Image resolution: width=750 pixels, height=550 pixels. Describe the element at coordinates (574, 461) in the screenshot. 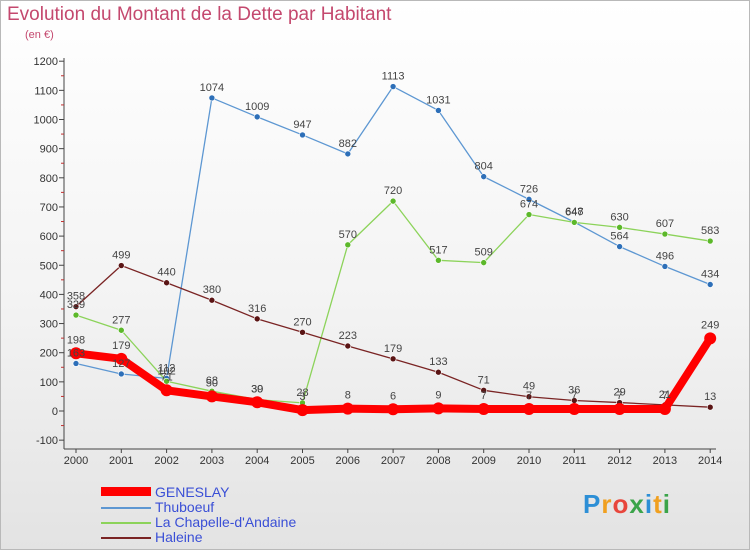

I see `x-tick-label: 2011` at that location.